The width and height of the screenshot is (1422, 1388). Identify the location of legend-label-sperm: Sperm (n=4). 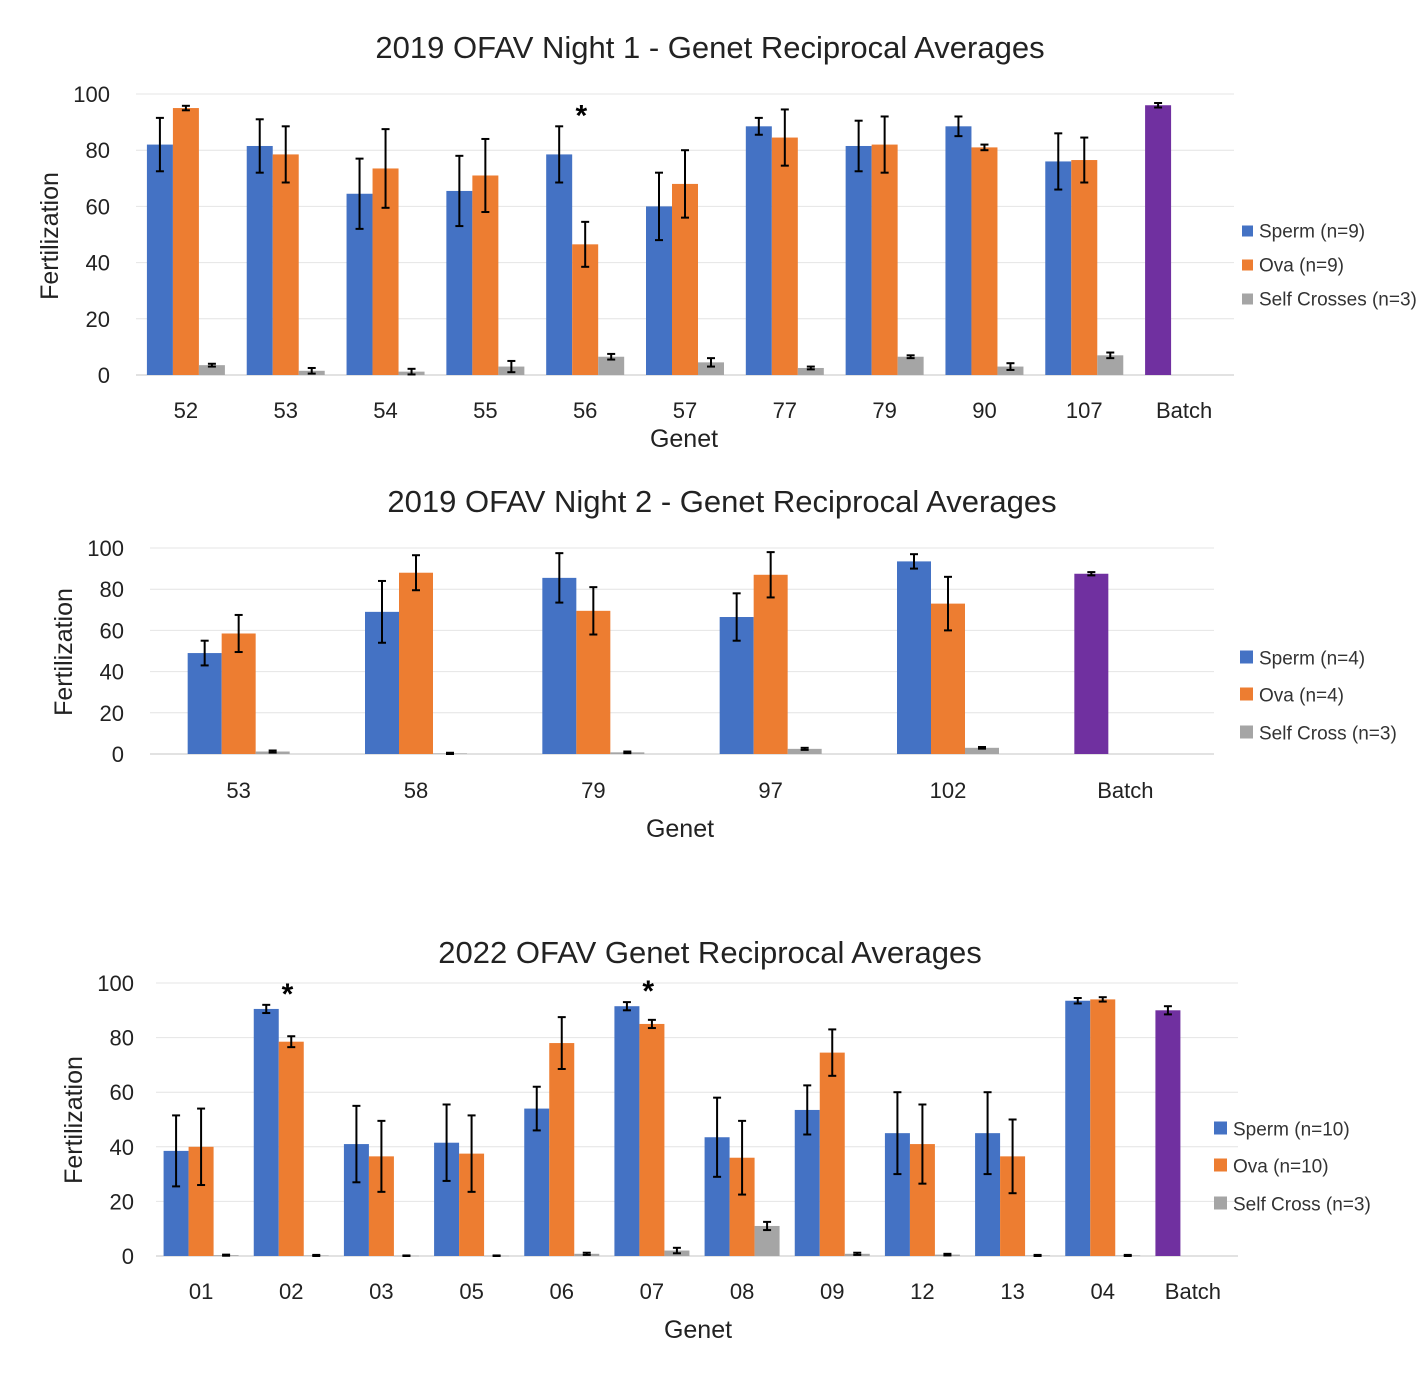
(1312, 658).